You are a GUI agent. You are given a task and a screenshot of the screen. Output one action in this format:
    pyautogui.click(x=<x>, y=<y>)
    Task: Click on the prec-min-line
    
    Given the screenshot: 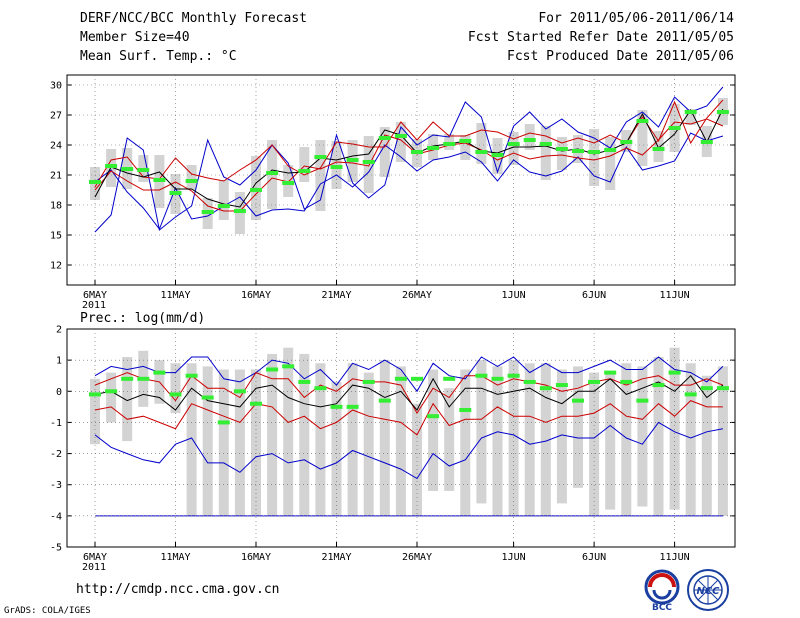 What is the action you would take?
    pyautogui.click(x=408, y=450)
    